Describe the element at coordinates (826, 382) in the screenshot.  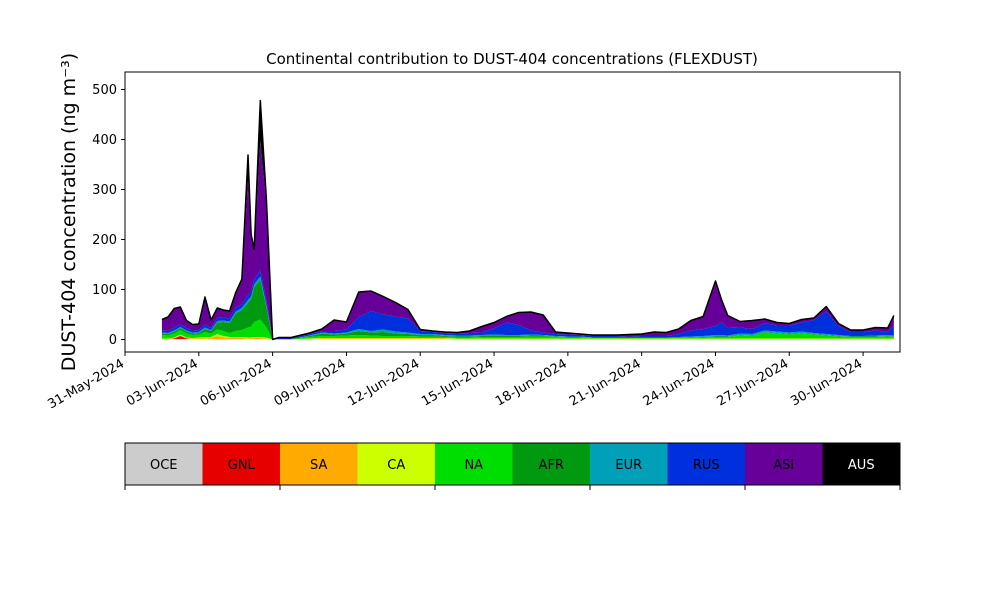
I see `x-tick-label: 30-Jun-2024` at that location.